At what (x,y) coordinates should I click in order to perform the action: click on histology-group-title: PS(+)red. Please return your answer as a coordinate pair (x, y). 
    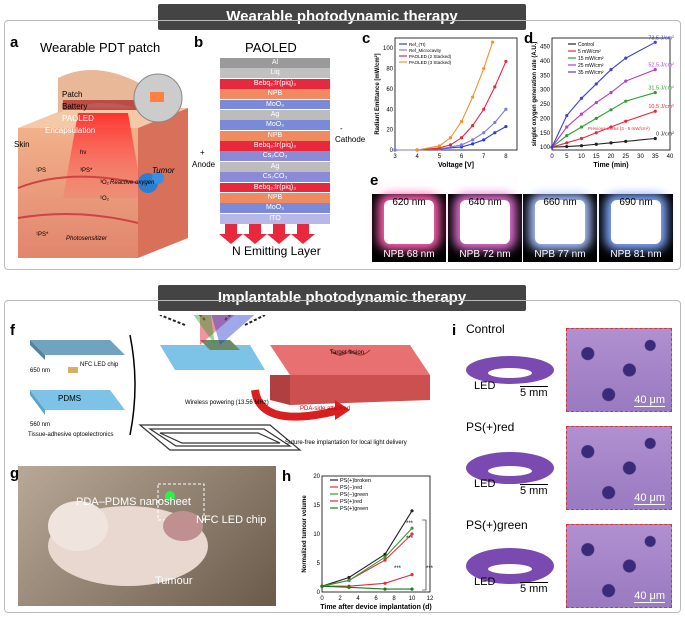
    Looking at the image, I should click on (490, 427).